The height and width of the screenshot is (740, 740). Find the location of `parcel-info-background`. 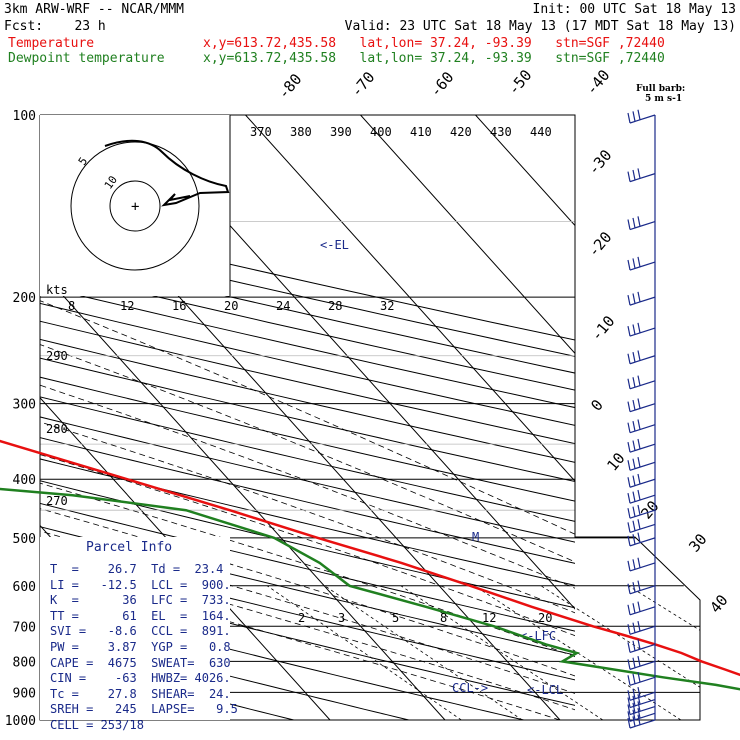

parcel-info-background is located at coordinates (135, 628).